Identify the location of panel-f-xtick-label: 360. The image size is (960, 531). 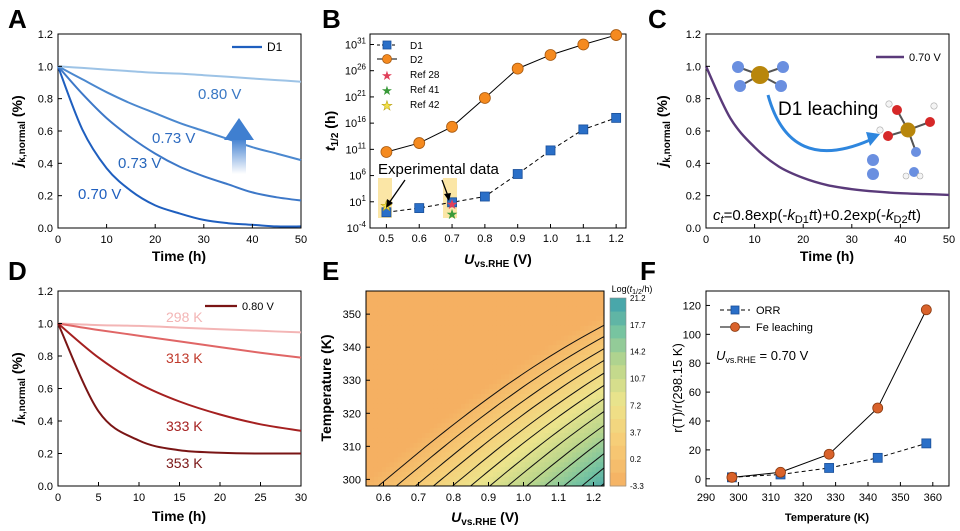
(933, 498).